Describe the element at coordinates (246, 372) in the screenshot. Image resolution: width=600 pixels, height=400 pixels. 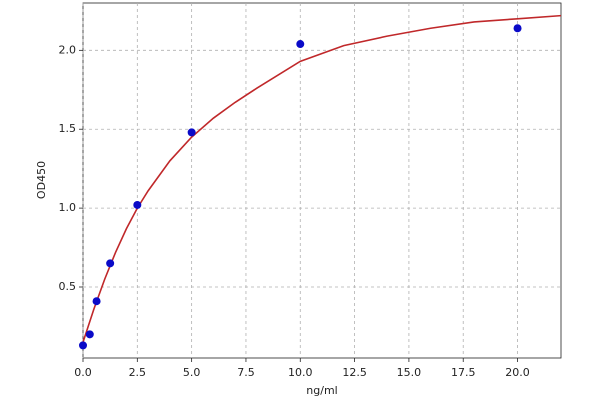
I see `x-tick-label: 7.5` at that location.